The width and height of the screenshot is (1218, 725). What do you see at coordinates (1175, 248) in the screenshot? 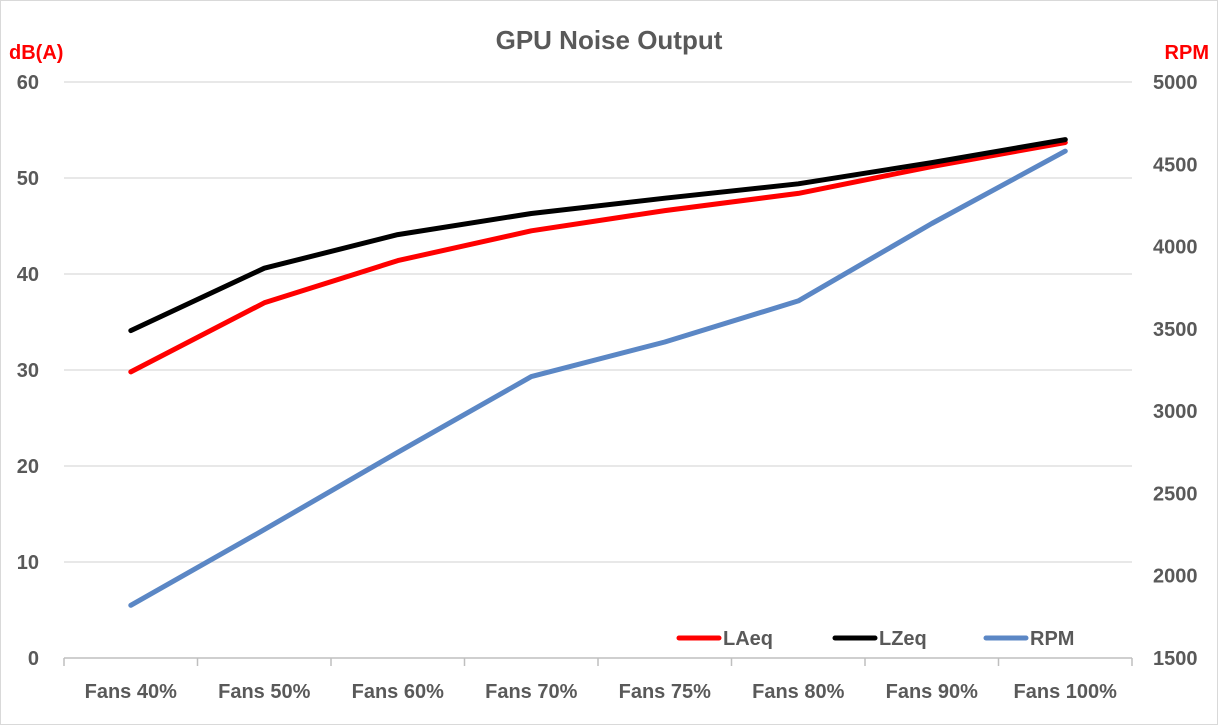
I see `right-tick-label: 4000` at bounding box center [1175, 248].